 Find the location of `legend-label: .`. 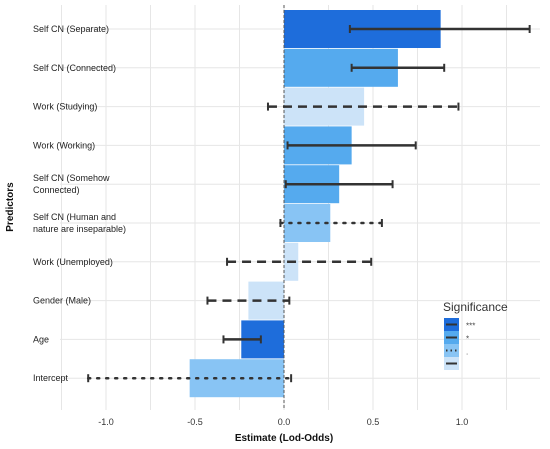

legend-label: . is located at coordinates (467, 352).